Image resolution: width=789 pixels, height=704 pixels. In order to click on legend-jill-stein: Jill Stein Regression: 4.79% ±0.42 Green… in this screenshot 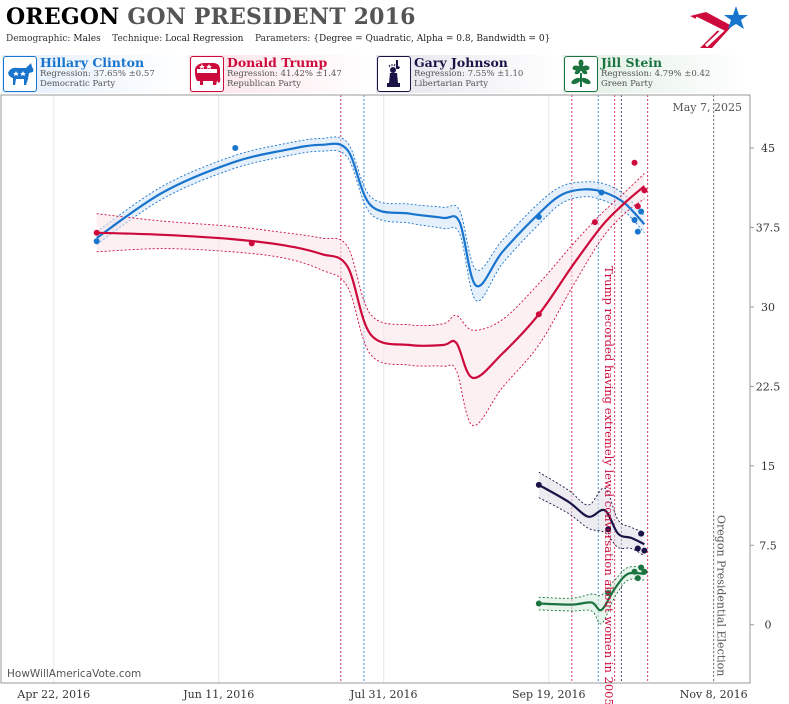, I will do `click(655, 74)`.